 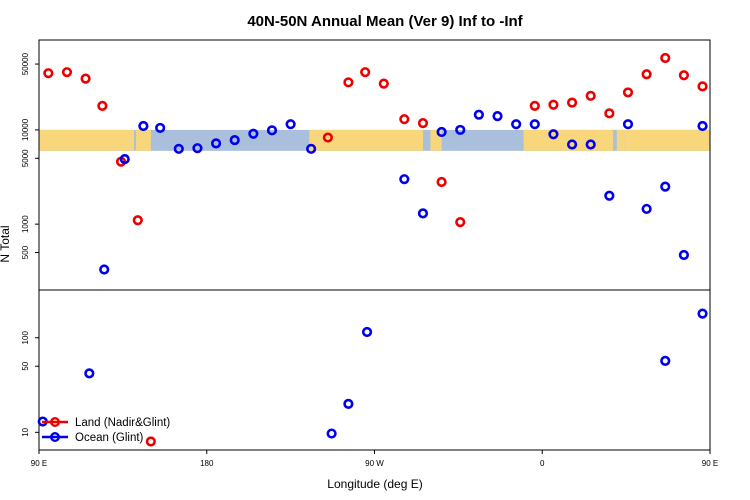 I want to click on y-axis-label: N Total, so click(x=6, y=243).